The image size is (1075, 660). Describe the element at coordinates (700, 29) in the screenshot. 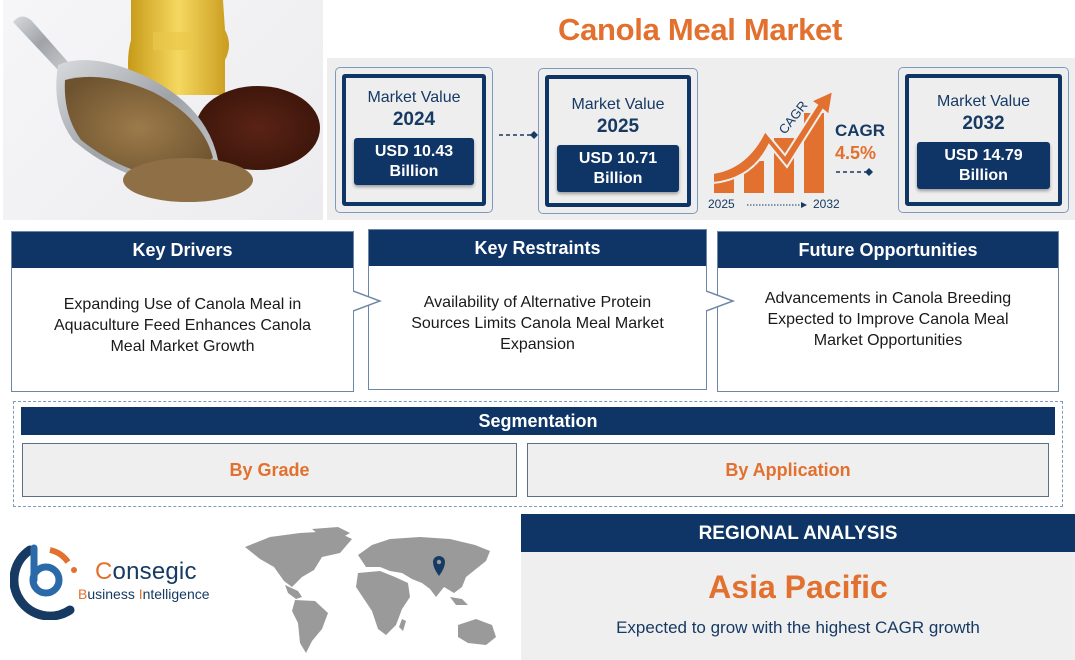

I see `page-title: Canola Meal Market` at that location.